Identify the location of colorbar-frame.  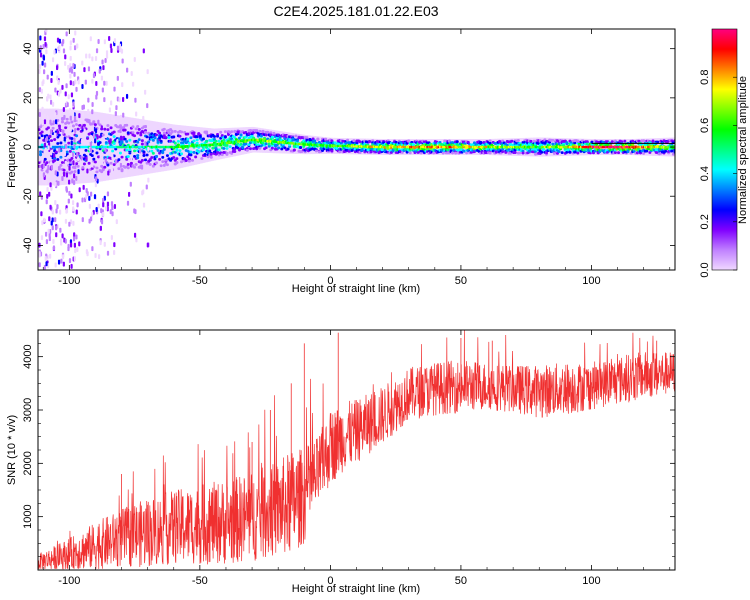
(724, 149).